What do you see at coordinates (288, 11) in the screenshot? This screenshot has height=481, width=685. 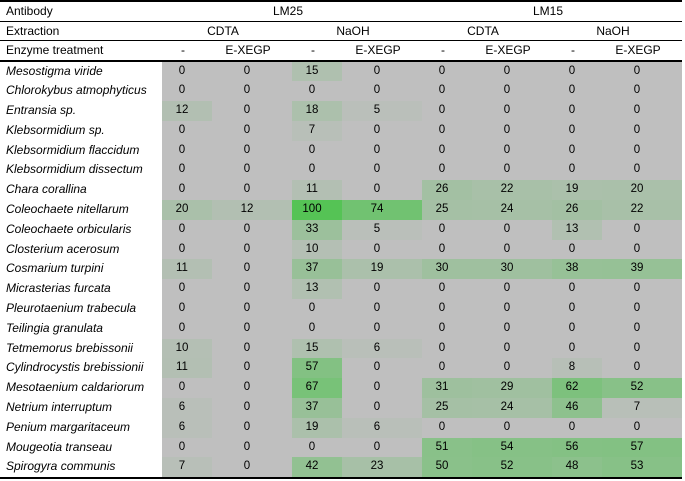 I see `antibody-group-lm25: LM25` at bounding box center [288, 11].